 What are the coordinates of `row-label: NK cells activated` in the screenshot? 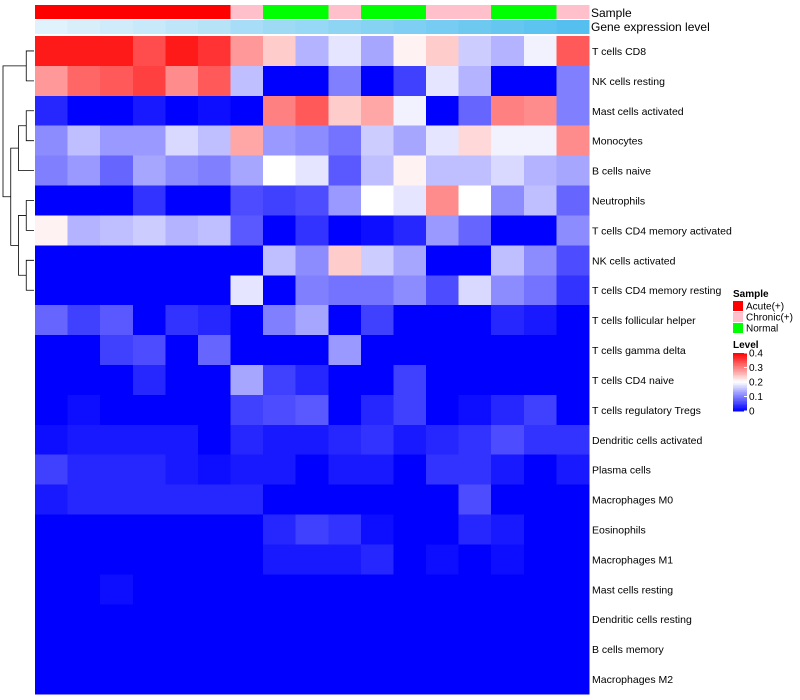 It's located at (634, 261).